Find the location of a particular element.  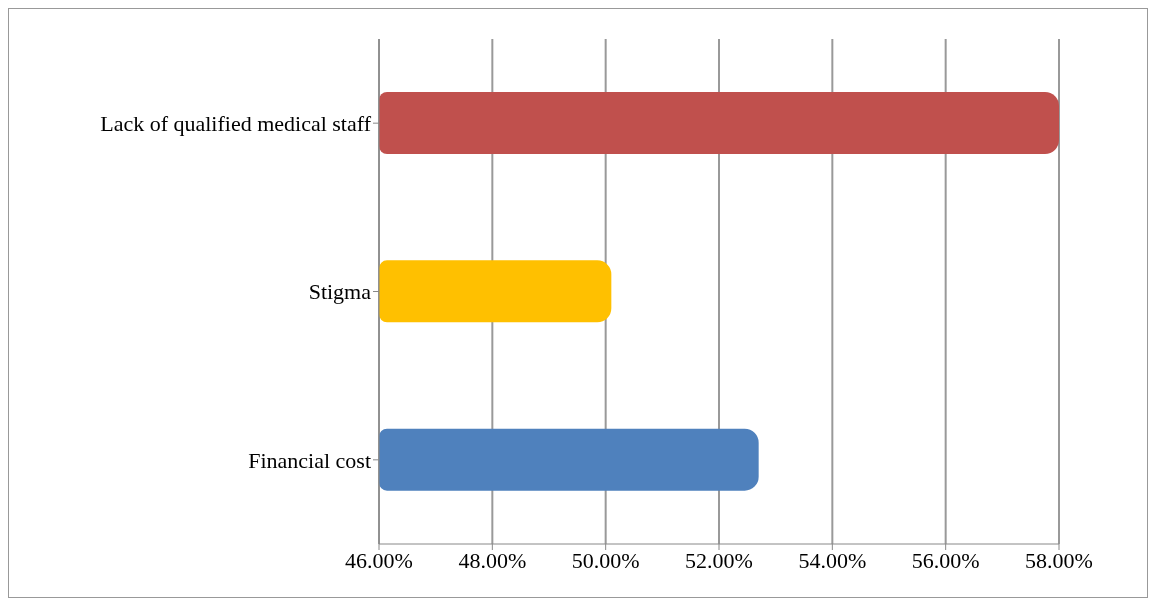

x-tick-label: 58.00% is located at coordinates (1059, 560).